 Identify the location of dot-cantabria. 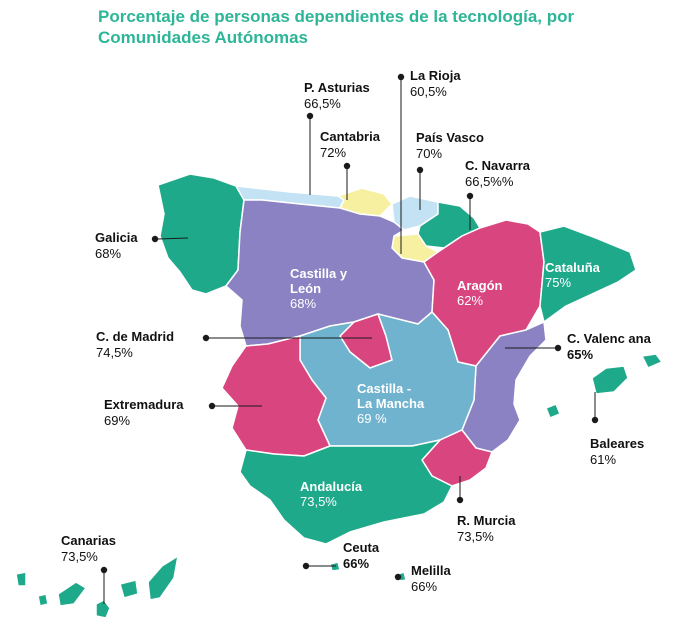
(347, 166).